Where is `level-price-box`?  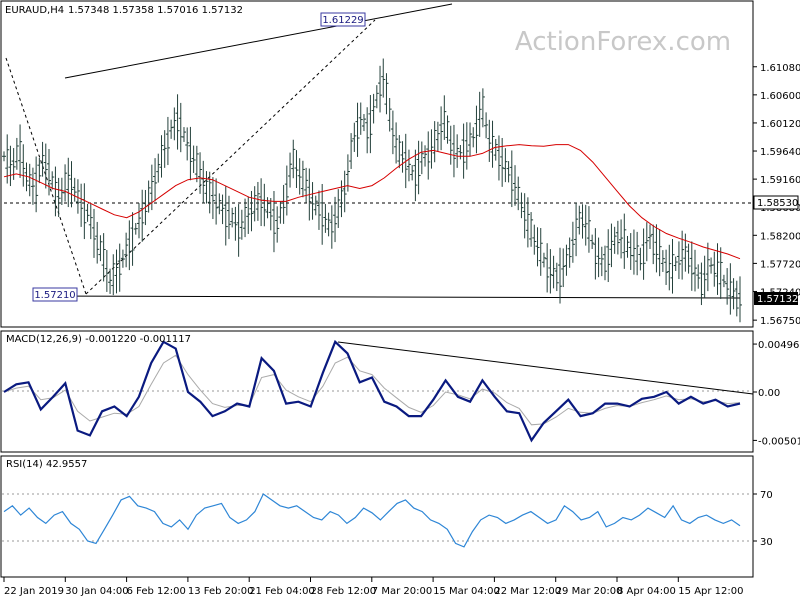 level-price-box is located at coordinates (776, 202).